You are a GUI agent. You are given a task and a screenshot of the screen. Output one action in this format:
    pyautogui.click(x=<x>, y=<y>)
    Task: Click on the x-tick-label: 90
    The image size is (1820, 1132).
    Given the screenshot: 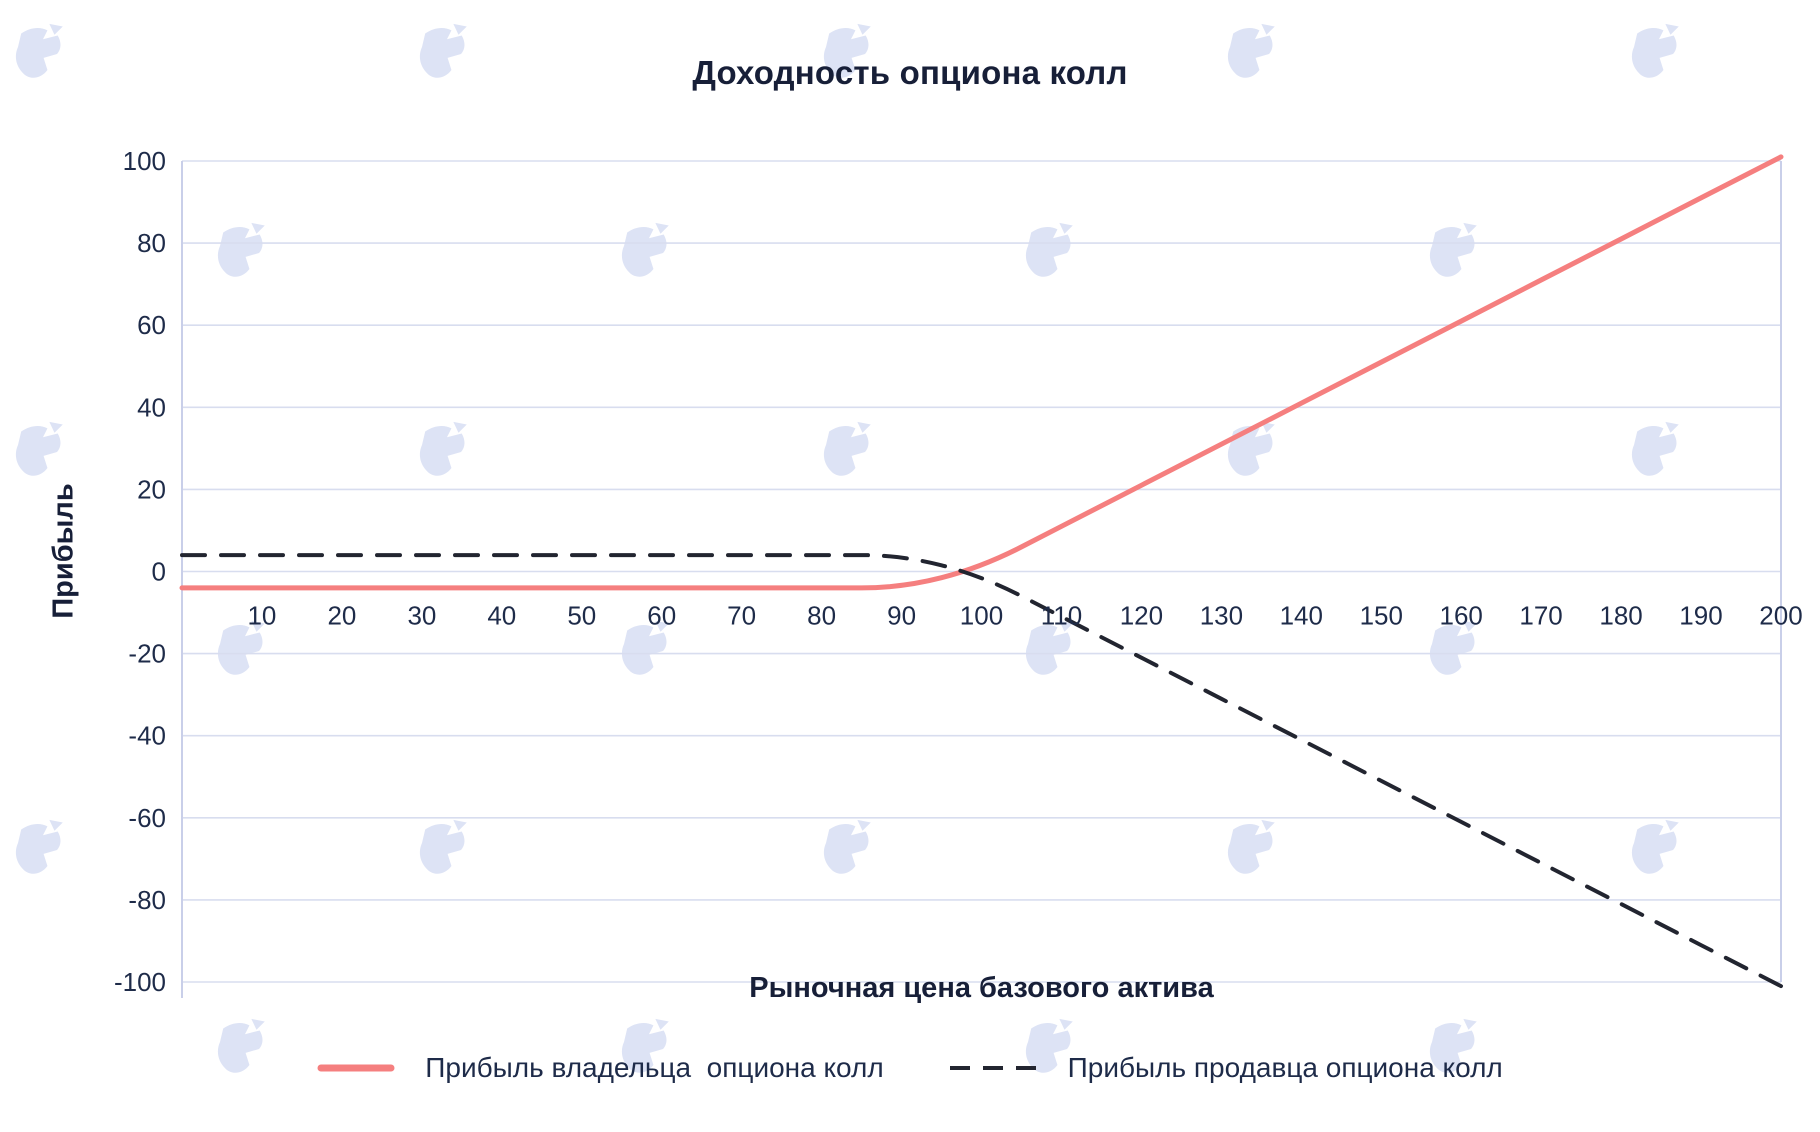 What is the action you would take?
    pyautogui.click(x=901, y=616)
    